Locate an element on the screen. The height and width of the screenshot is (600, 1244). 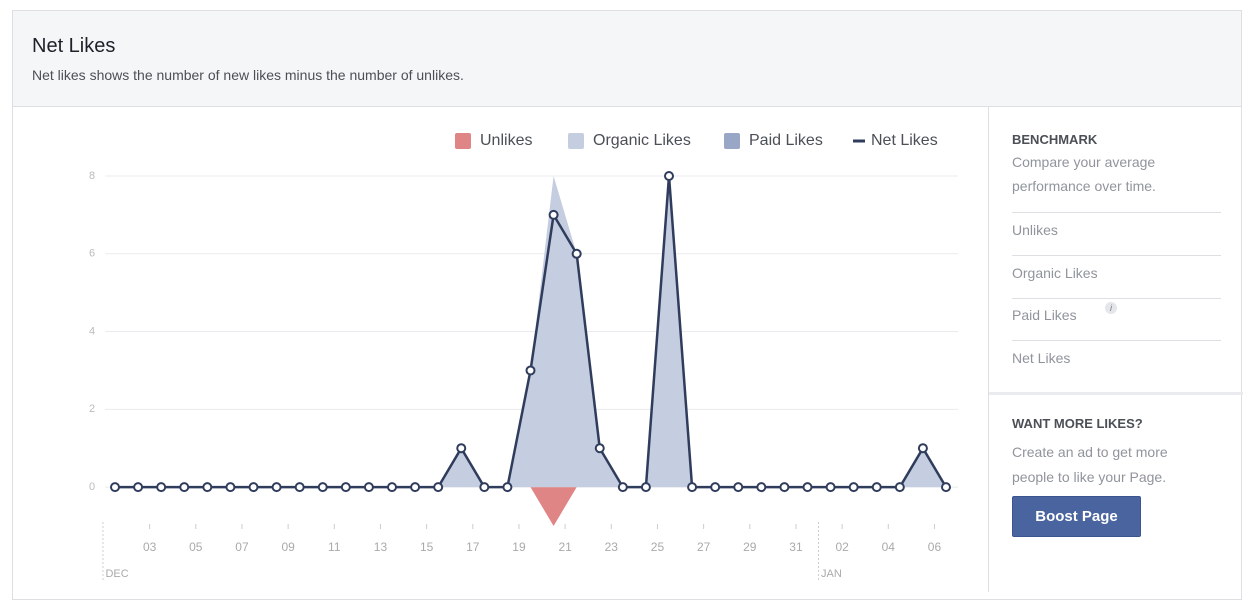
month-label: JAN is located at coordinates (831, 574).